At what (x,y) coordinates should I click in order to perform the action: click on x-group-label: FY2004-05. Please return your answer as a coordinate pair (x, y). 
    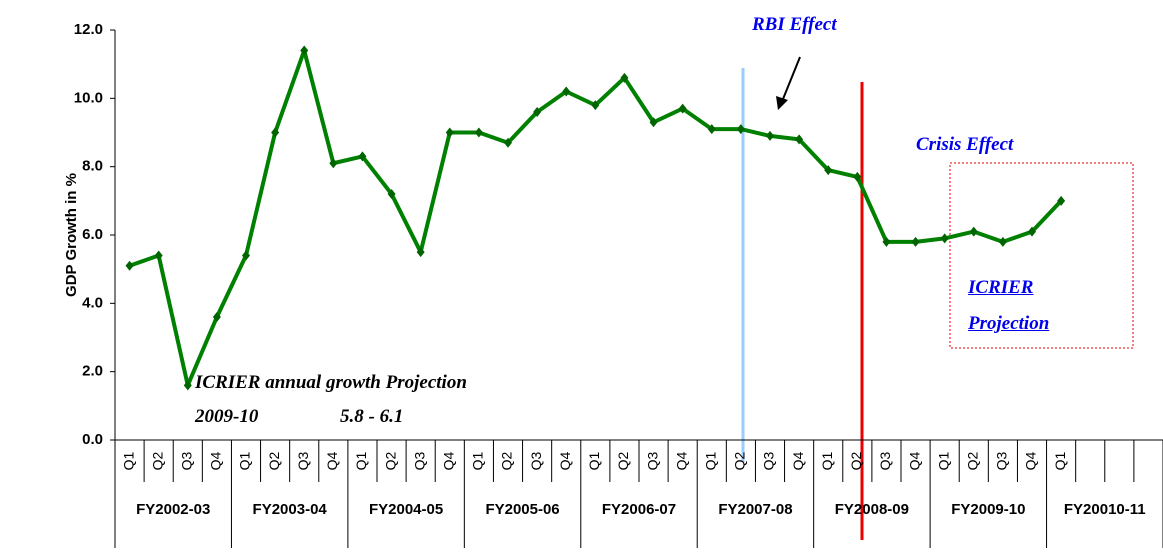
    Looking at the image, I should click on (406, 509).